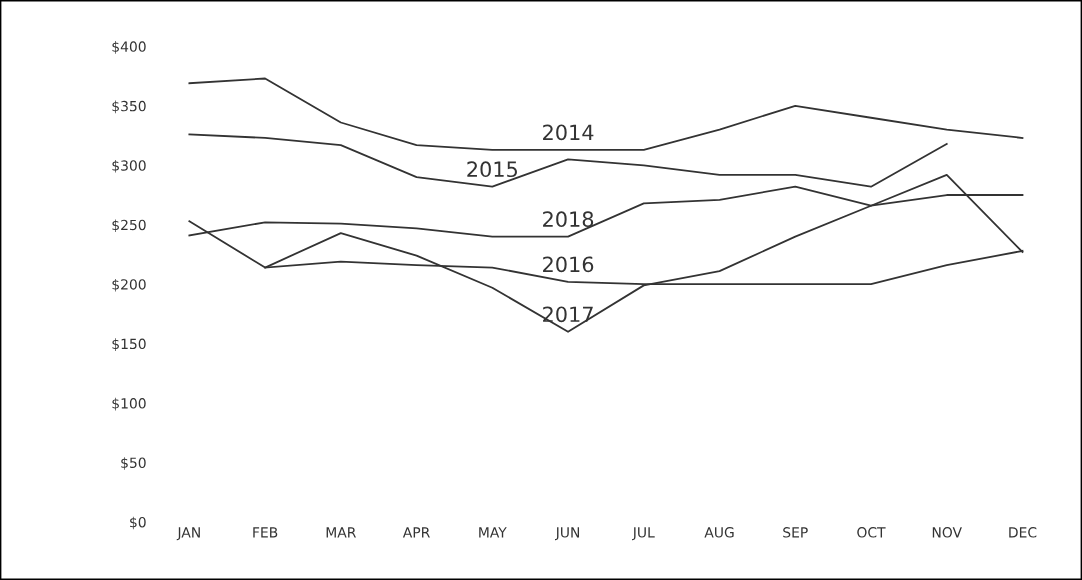 The image size is (1082, 580). Describe the element at coordinates (133, 463) in the screenshot. I see `y-tick-label: $50` at that location.